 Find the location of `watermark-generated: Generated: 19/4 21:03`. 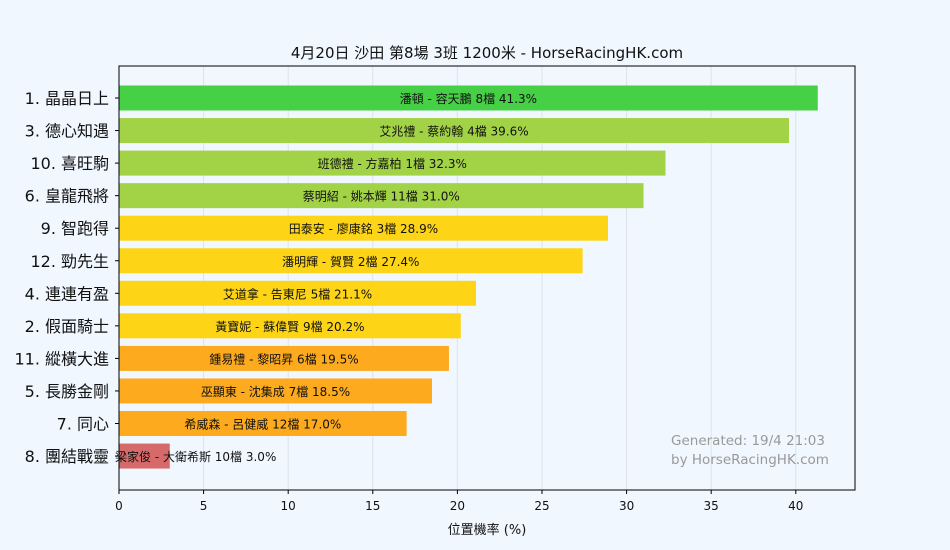

watermark-generated: Generated: 19/4 21:03 is located at coordinates (748, 441).